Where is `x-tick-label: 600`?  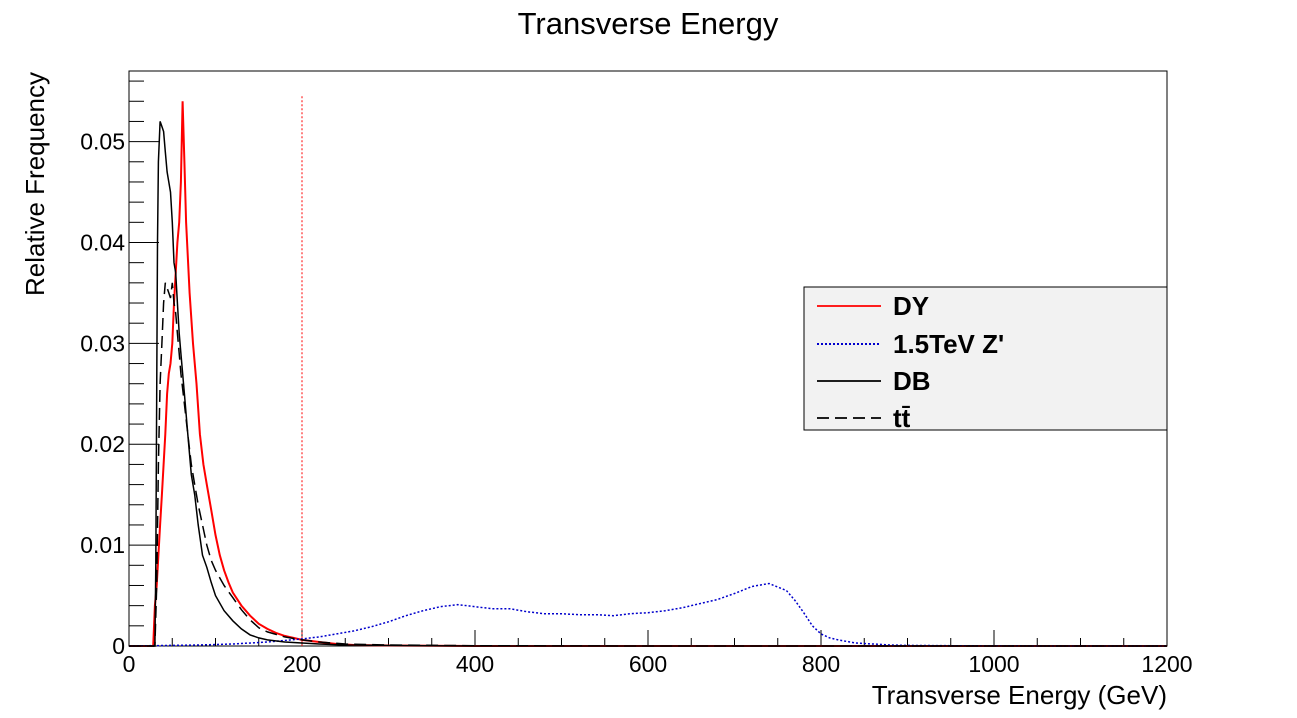 x-tick-label: 600 is located at coordinates (648, 664).